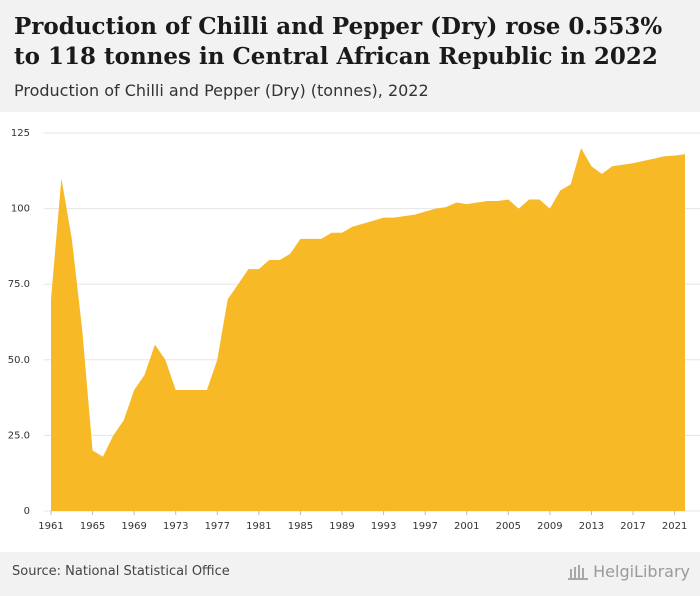  What do you see at coordinates (19, 360) in the screenshot?
I see `y-tick-label: 50.0` at bounding box center [19, 360].